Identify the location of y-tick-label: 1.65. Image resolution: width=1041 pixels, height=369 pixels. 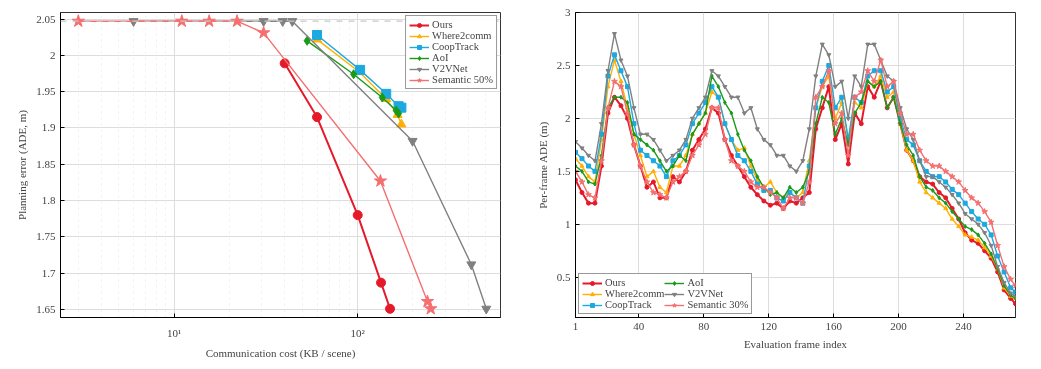
(46, 309).